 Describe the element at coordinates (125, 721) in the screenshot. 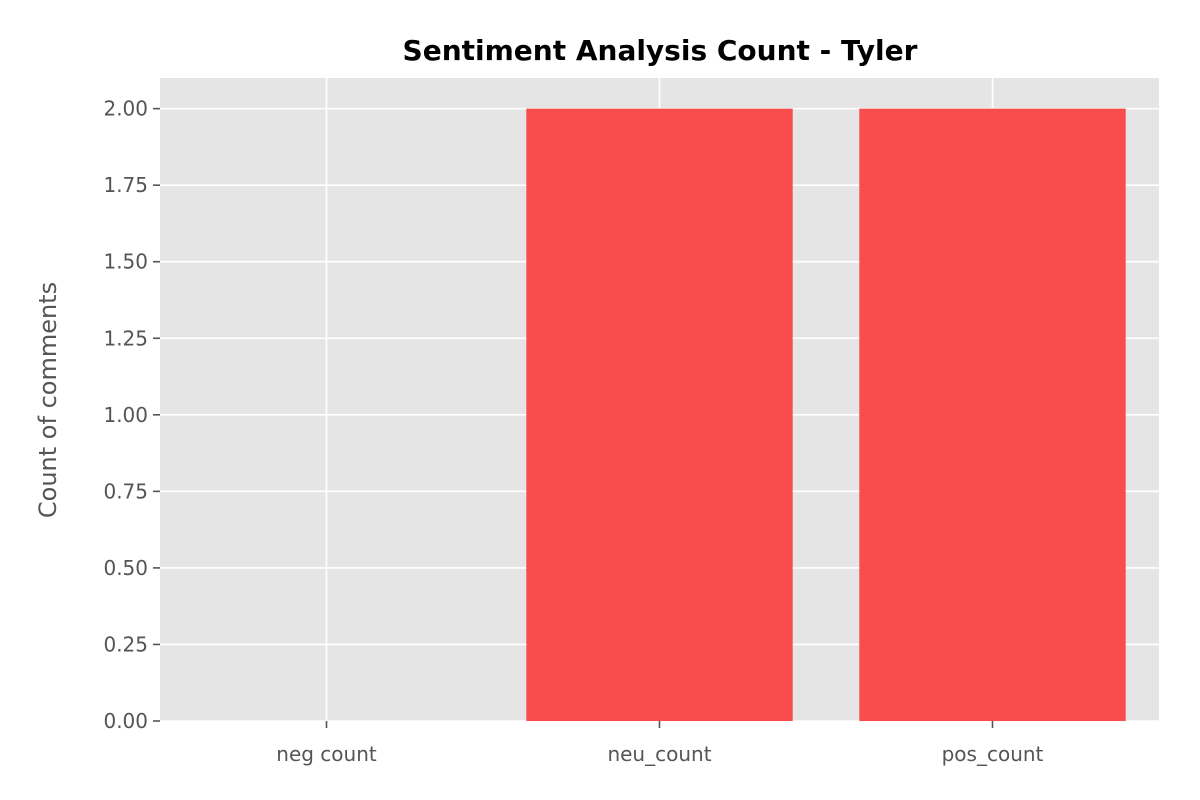

I see `y-tick-label: 0.00` at that location.